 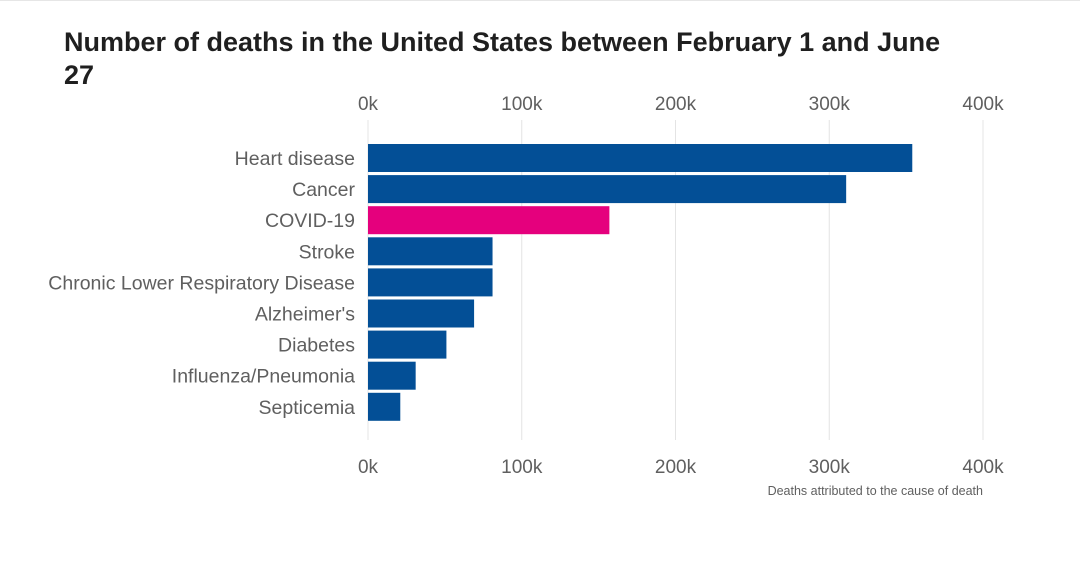 What do you see at coordinates (305, 315) in the screenshot?
I see `category-label: Alzheimer's` at bounding box center [305, 315].